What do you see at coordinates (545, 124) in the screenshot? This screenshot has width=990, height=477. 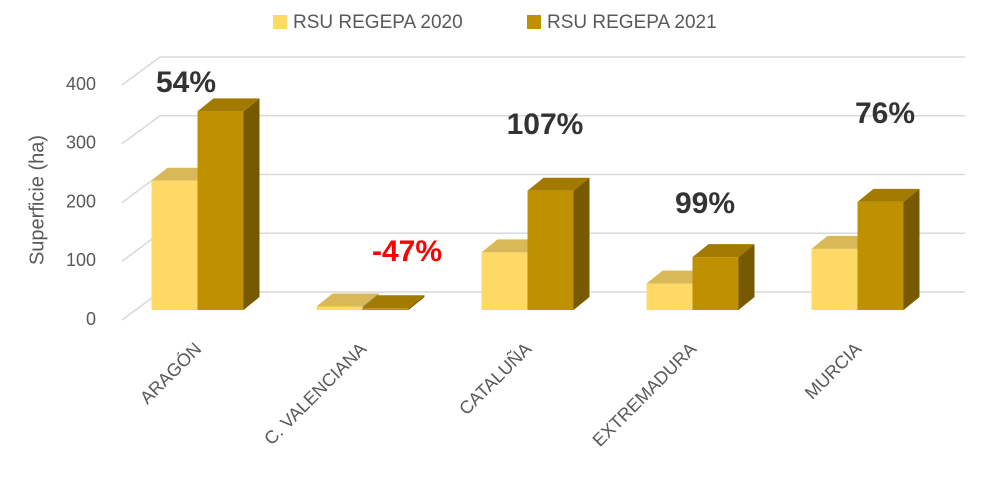 I see `change-label: 107%` at bounding box center [545, 124].